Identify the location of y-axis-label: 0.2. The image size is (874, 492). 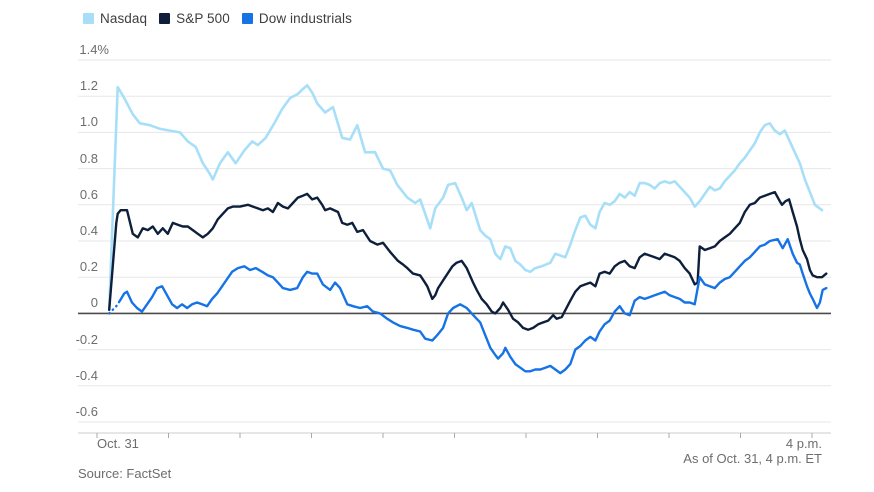
(88, 267).